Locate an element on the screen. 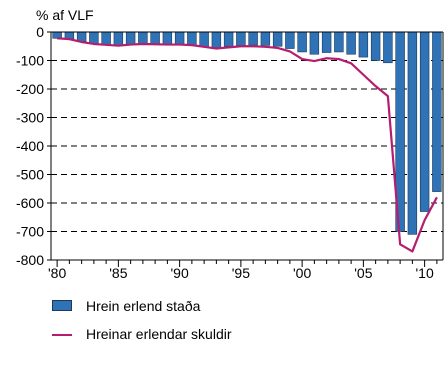  x-tick-label: '05 is located at coordinates (363, 273).